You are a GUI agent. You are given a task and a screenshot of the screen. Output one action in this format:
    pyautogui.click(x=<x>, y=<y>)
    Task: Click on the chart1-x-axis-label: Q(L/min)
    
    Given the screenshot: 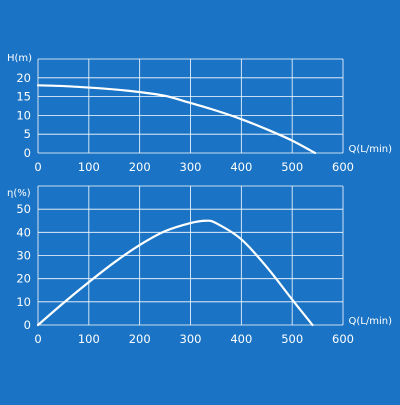 What is the action you would take?
    pyautogui.click(x=371, y=149)
    